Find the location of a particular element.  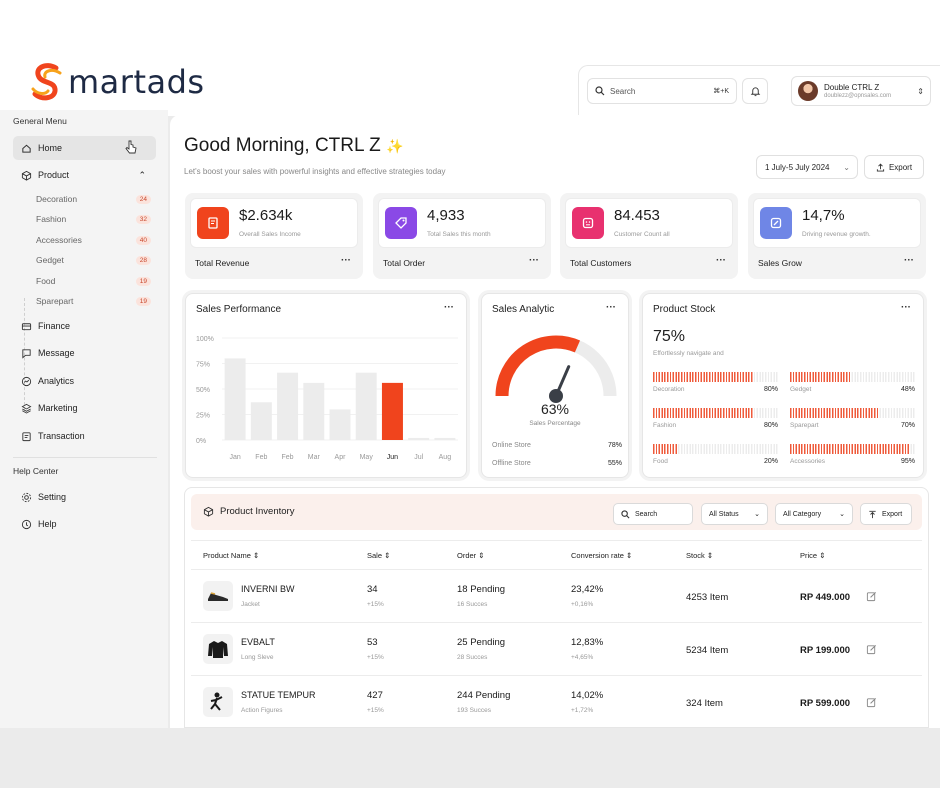

count-badge: 19 is located at coordinates (143, 301).